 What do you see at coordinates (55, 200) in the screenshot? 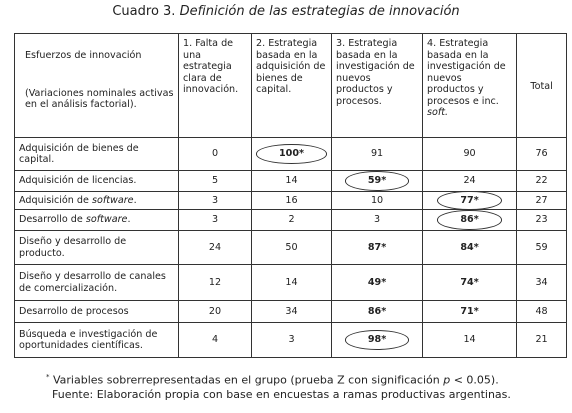
I see `text-segment: Adquisición de` at bounding box center [55, 200].